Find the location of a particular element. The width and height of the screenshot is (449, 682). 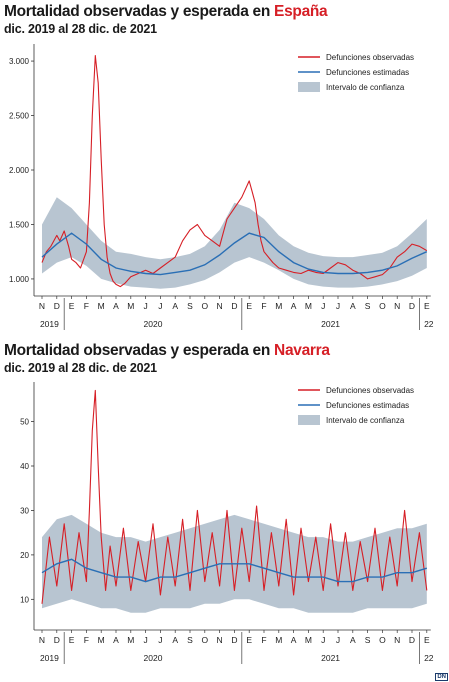

y-tick-label: 1.000 is located at coordinates (19, 279).